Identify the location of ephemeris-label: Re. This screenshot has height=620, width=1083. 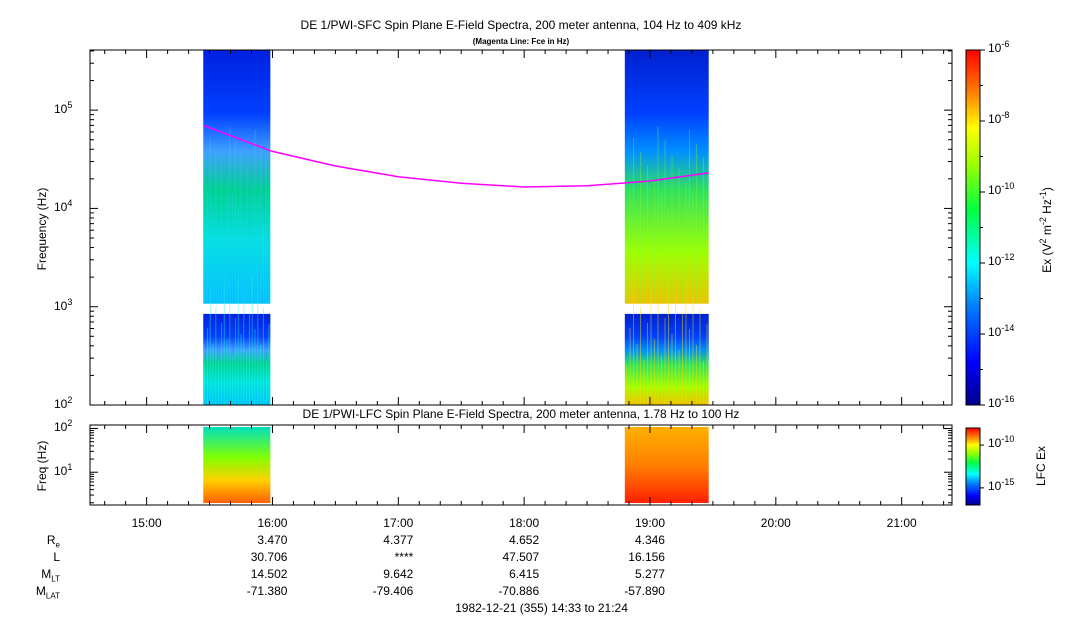
(53, 541).